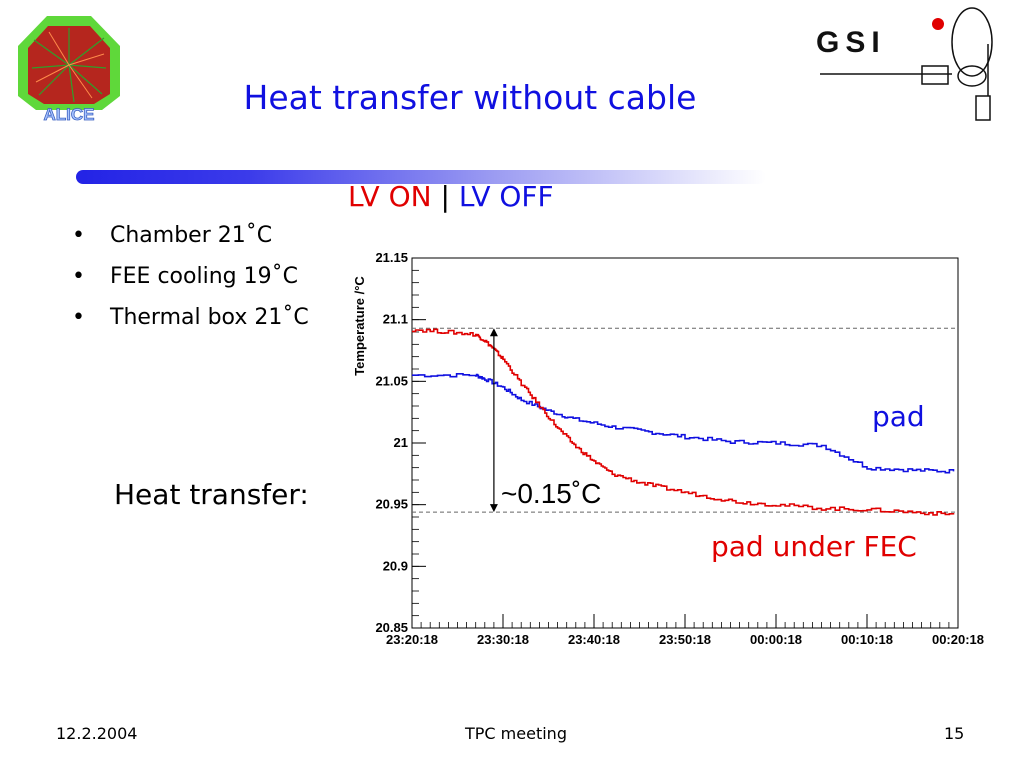 The image size is (1024, 768). What do you see at coordinates (69, 113) in the screenshot?
I see `alice-logo-text: ALICE` at bounding box center [69, 113].